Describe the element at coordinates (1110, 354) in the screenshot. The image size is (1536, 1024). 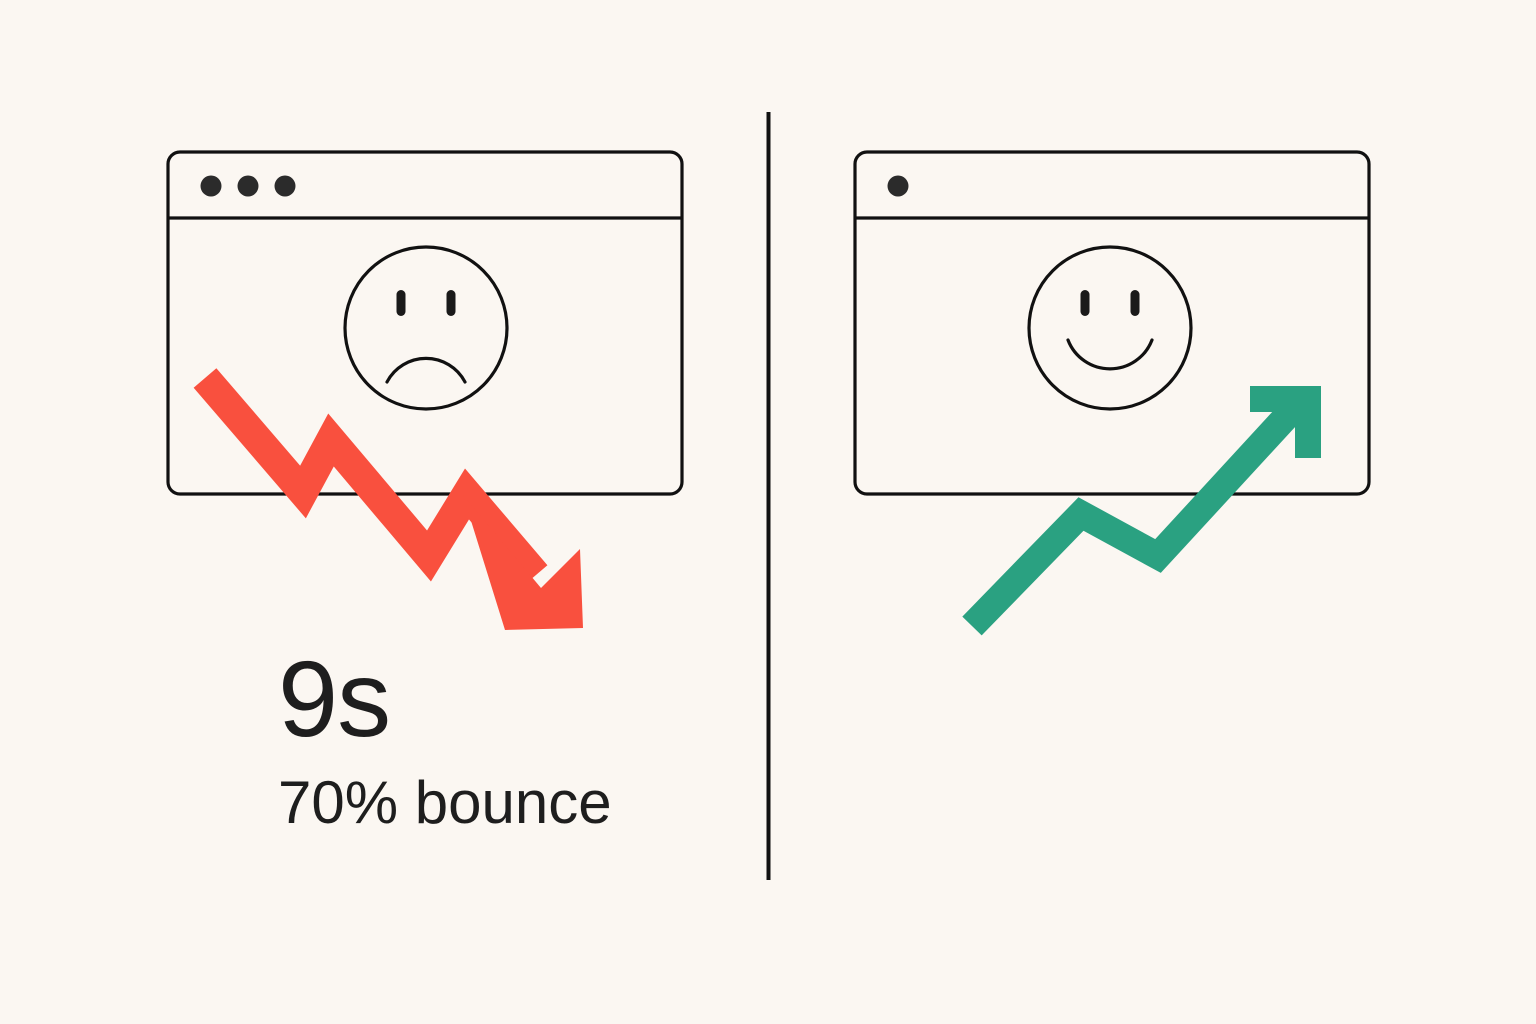
I see `happy-face-smile` at that location.